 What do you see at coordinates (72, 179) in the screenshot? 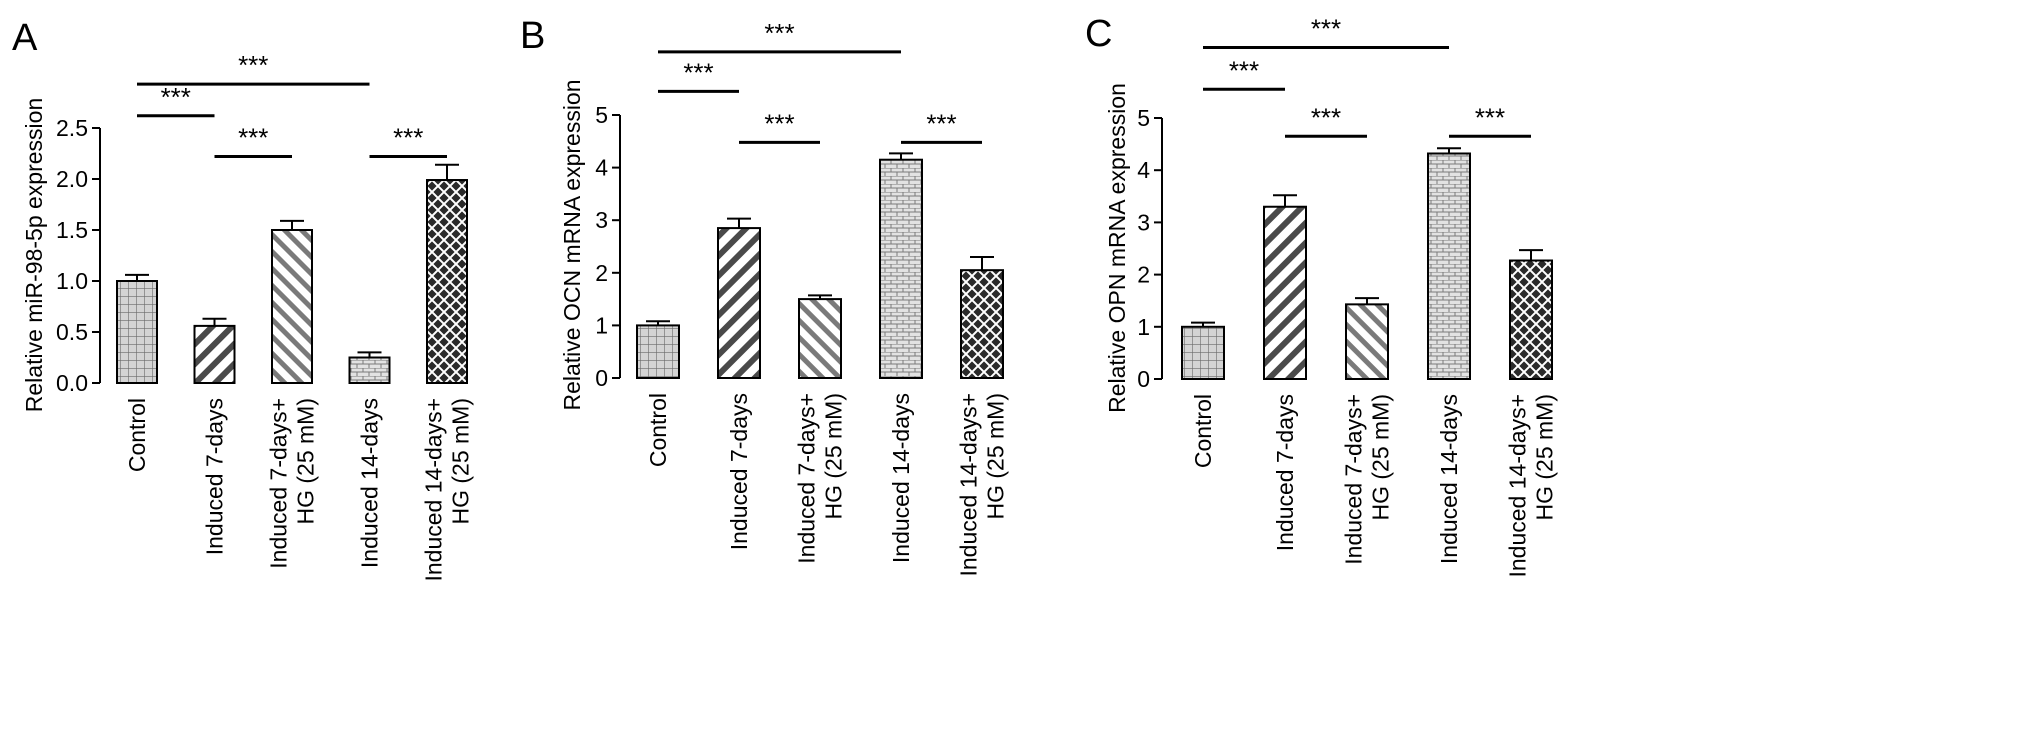
I see `y-tick-label: 2.0` at bounding box center [72, 179].